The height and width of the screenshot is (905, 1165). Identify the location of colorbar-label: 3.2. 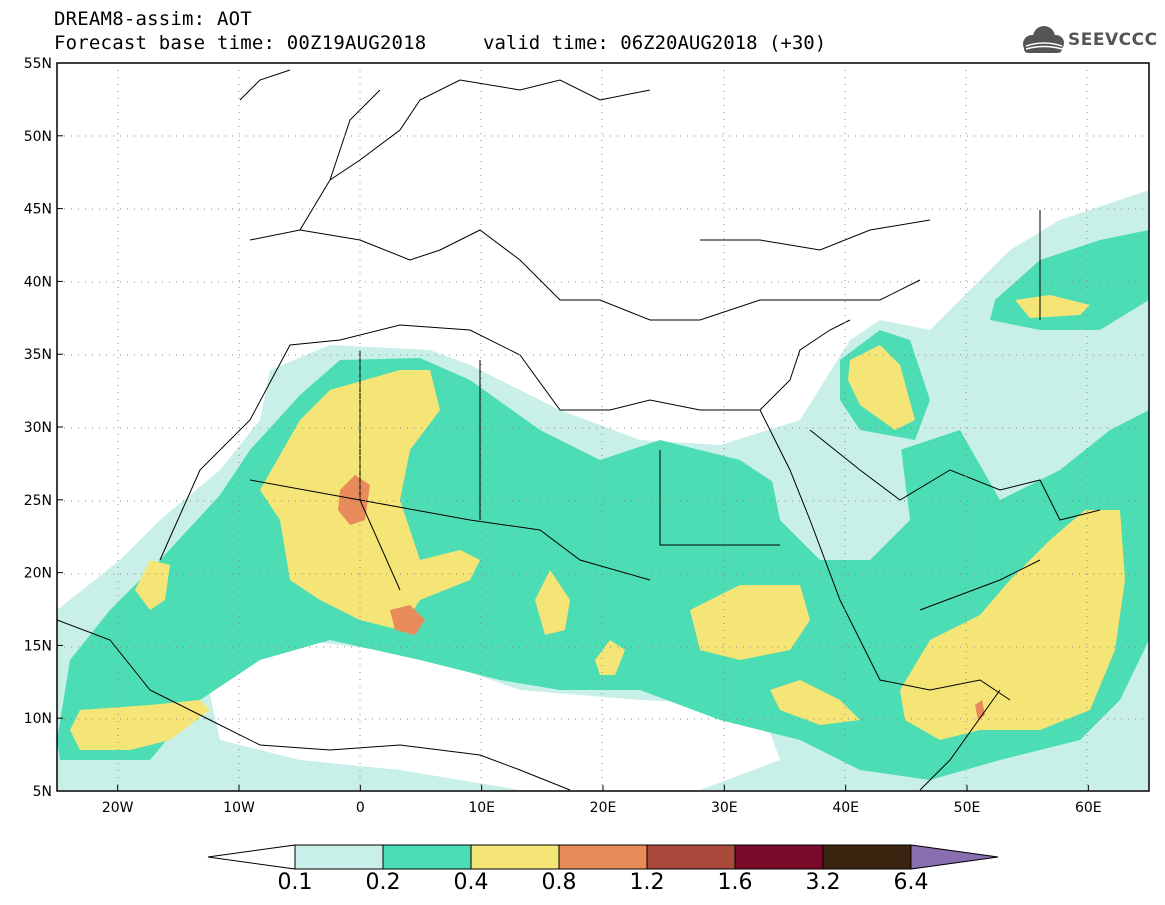
(823, 882).